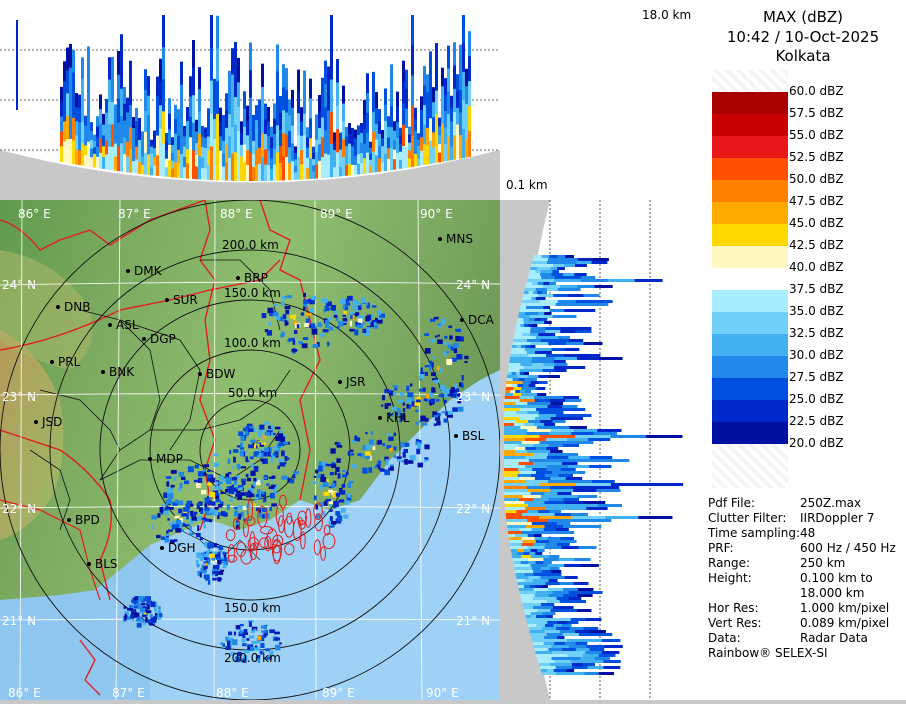  I want to click on legend-label: 52.5 dBZ, so click(816, 157).